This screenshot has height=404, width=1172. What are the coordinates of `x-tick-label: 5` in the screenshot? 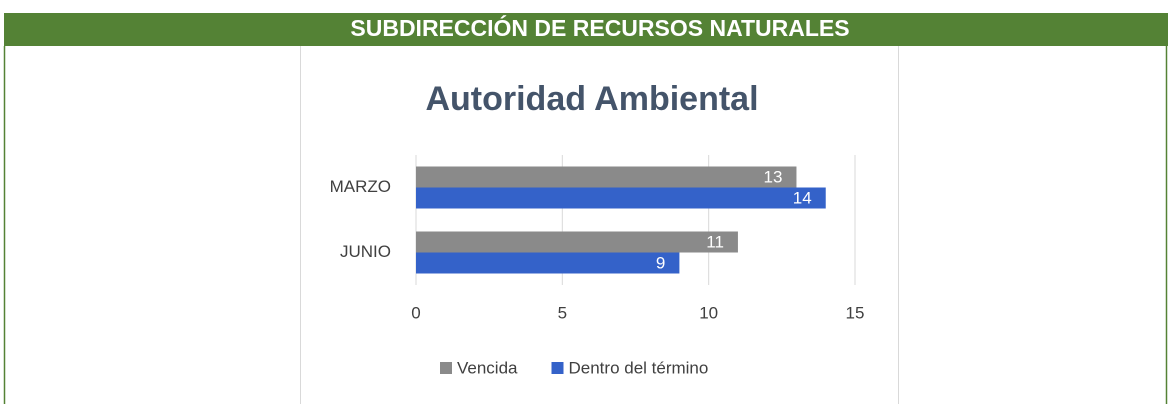 It's located at (562, 312).